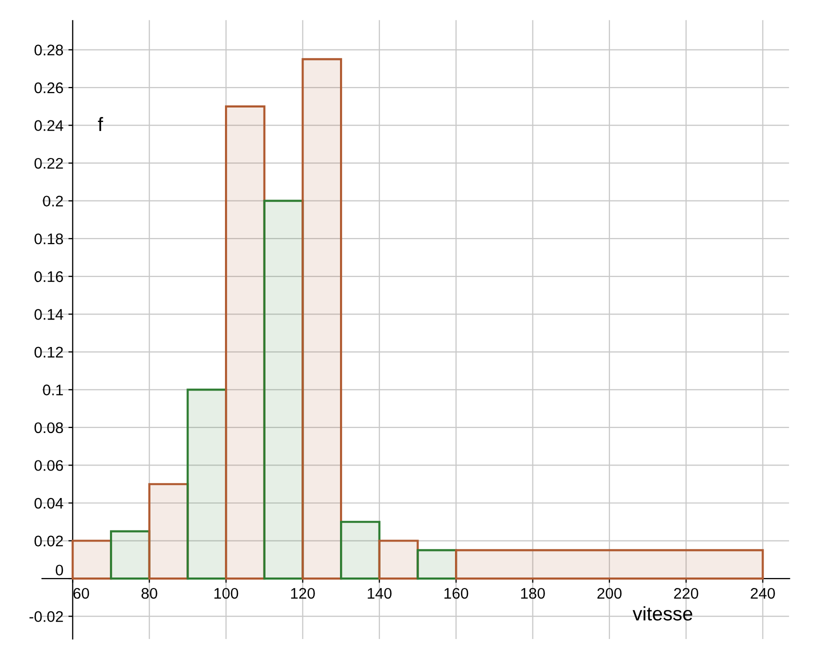 This screenshot has width=840, height=652. I want to click on y-axis-title: f, so click(101, 124).